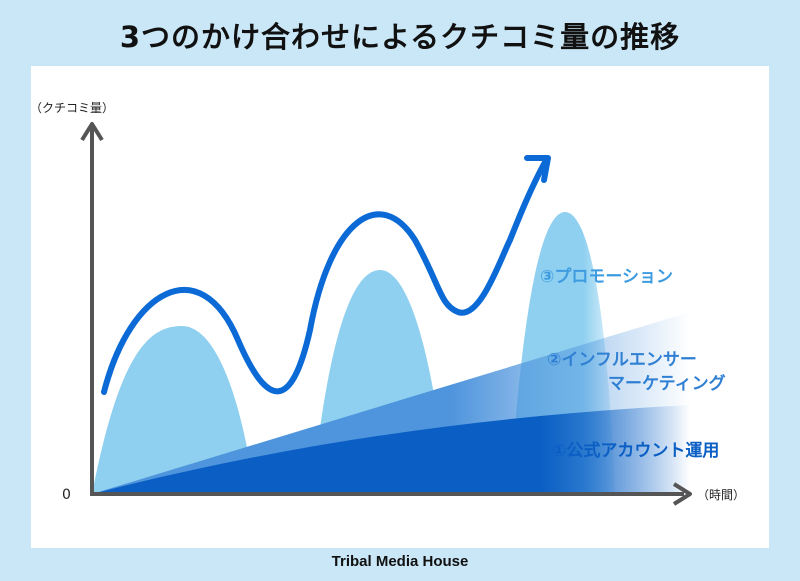 The width and height of the screenshot is (800, 581). I want to click on trend-arrowhead, so click(537, 169).